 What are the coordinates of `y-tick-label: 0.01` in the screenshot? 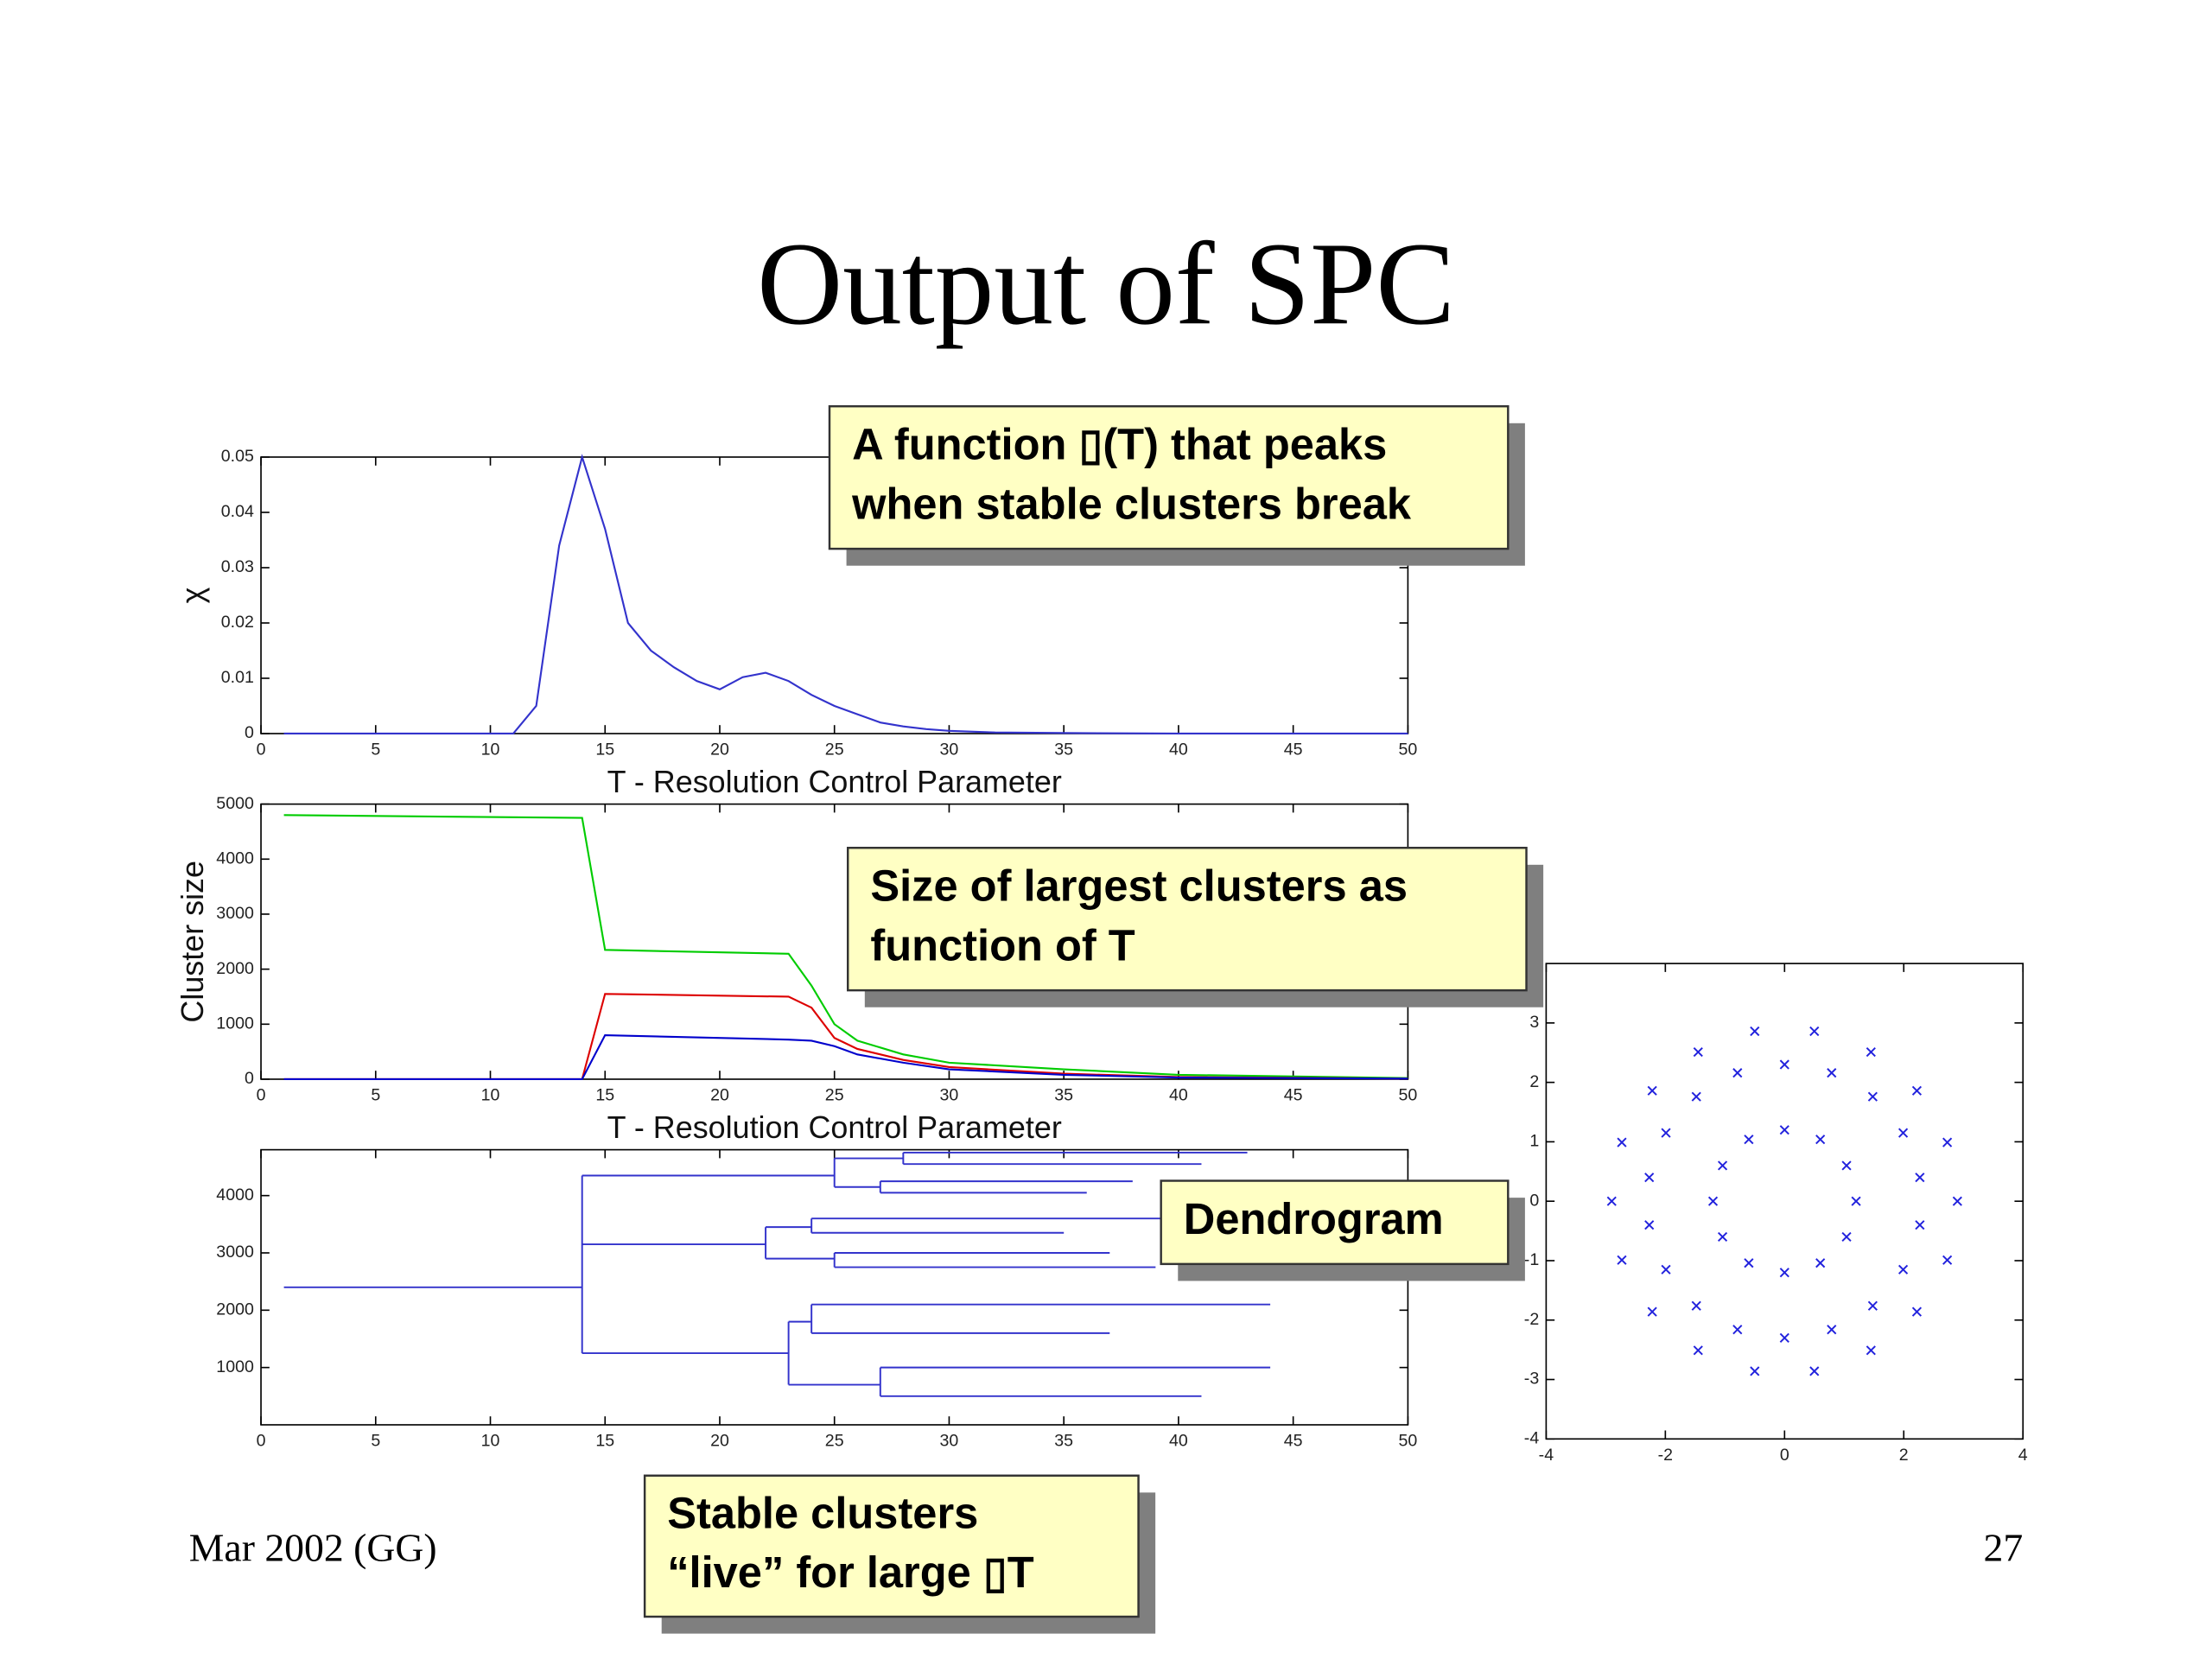 It's located at (237, 677).